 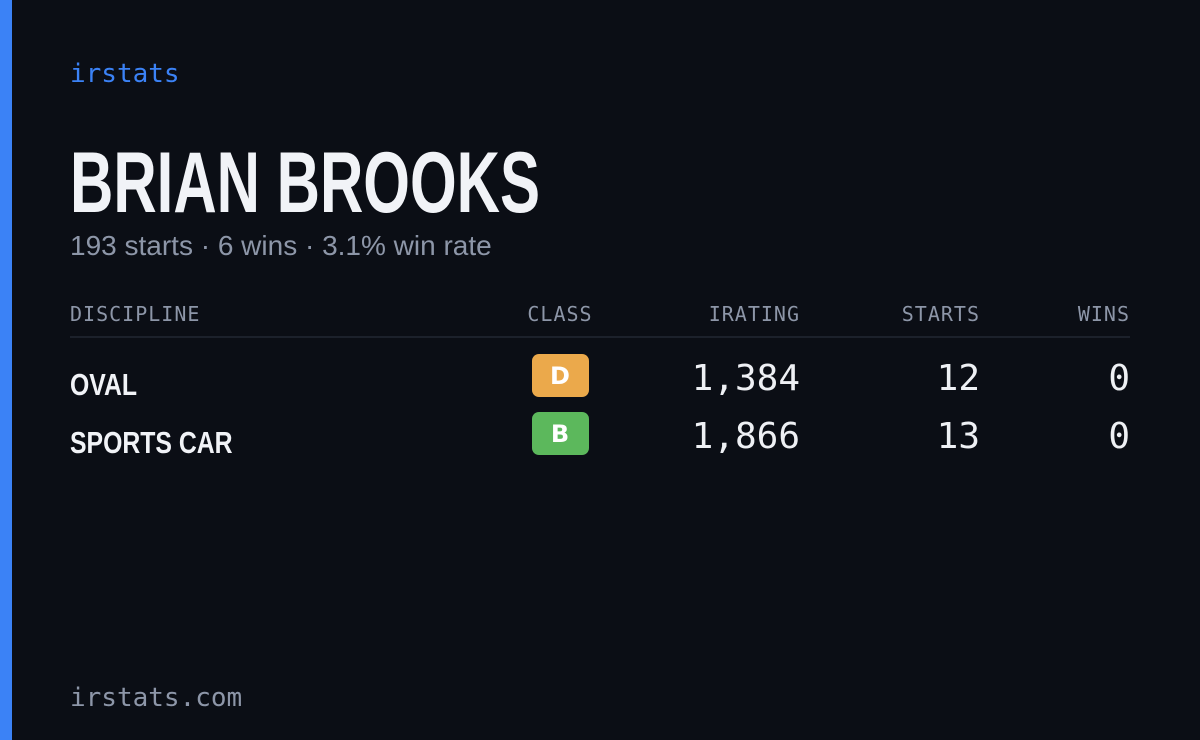 What do you see at coordinates (103, 384) in the screenshot?
I see `discipline: OVAL` at bounding box center [103, 384].